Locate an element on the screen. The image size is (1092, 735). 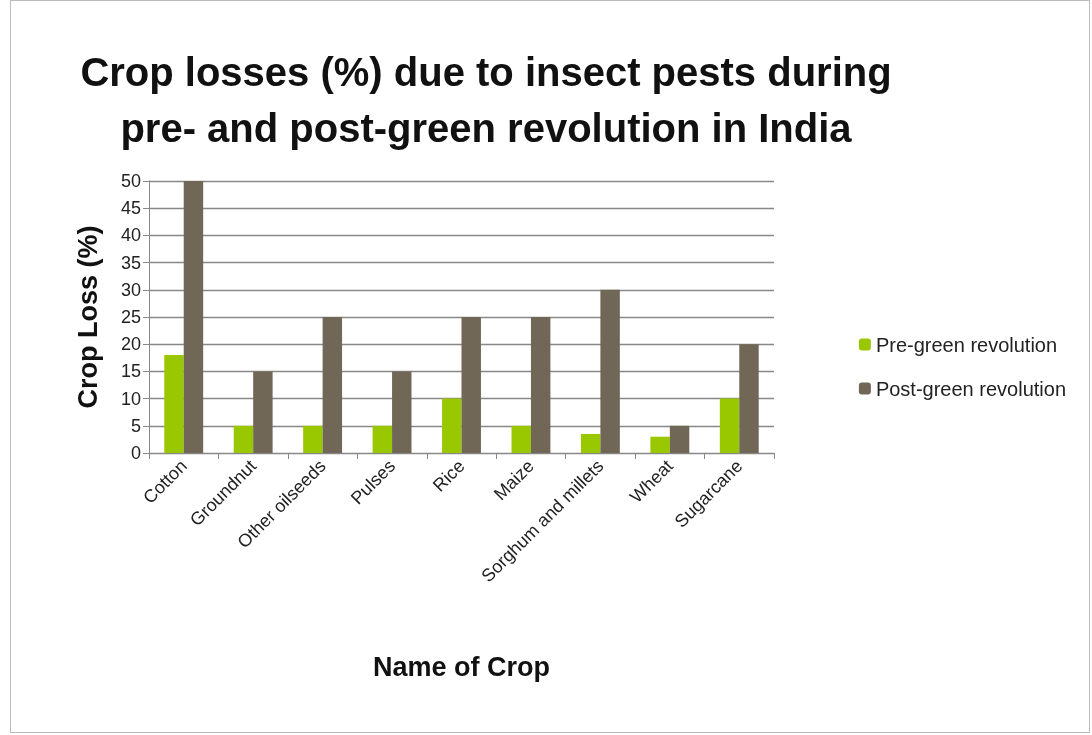
y-axis-title: Crop Loss (%) is located at coordinates (87, 317).